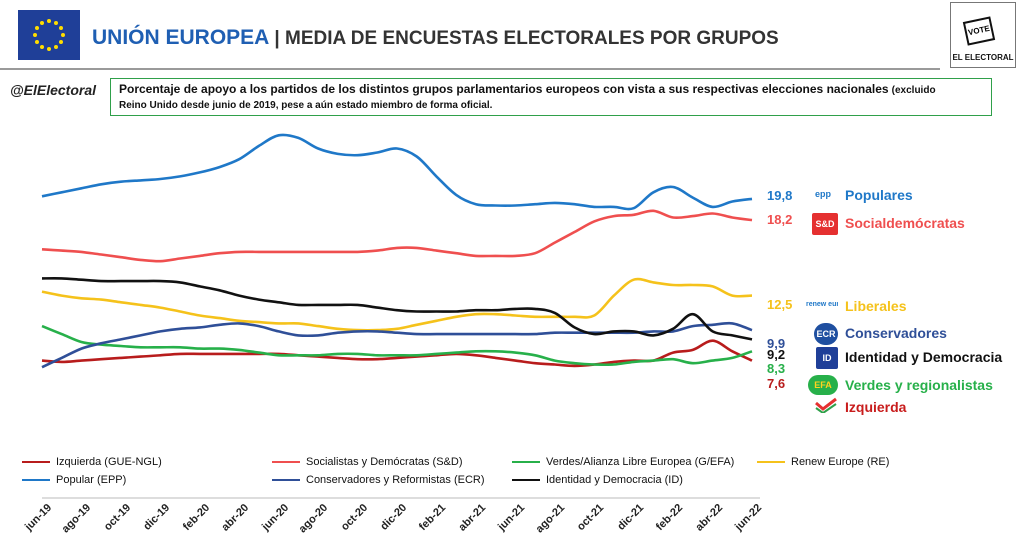 The image size is (1024, 556). I want to click on ecr-logo-icon: ECR, so click(826, 334).